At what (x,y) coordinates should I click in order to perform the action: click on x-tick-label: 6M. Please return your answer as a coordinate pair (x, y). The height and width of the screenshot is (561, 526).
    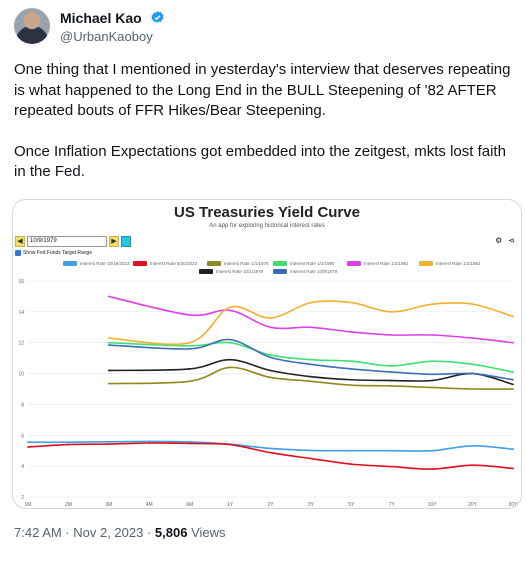
    Looking at the image, I should click on (189, 505).